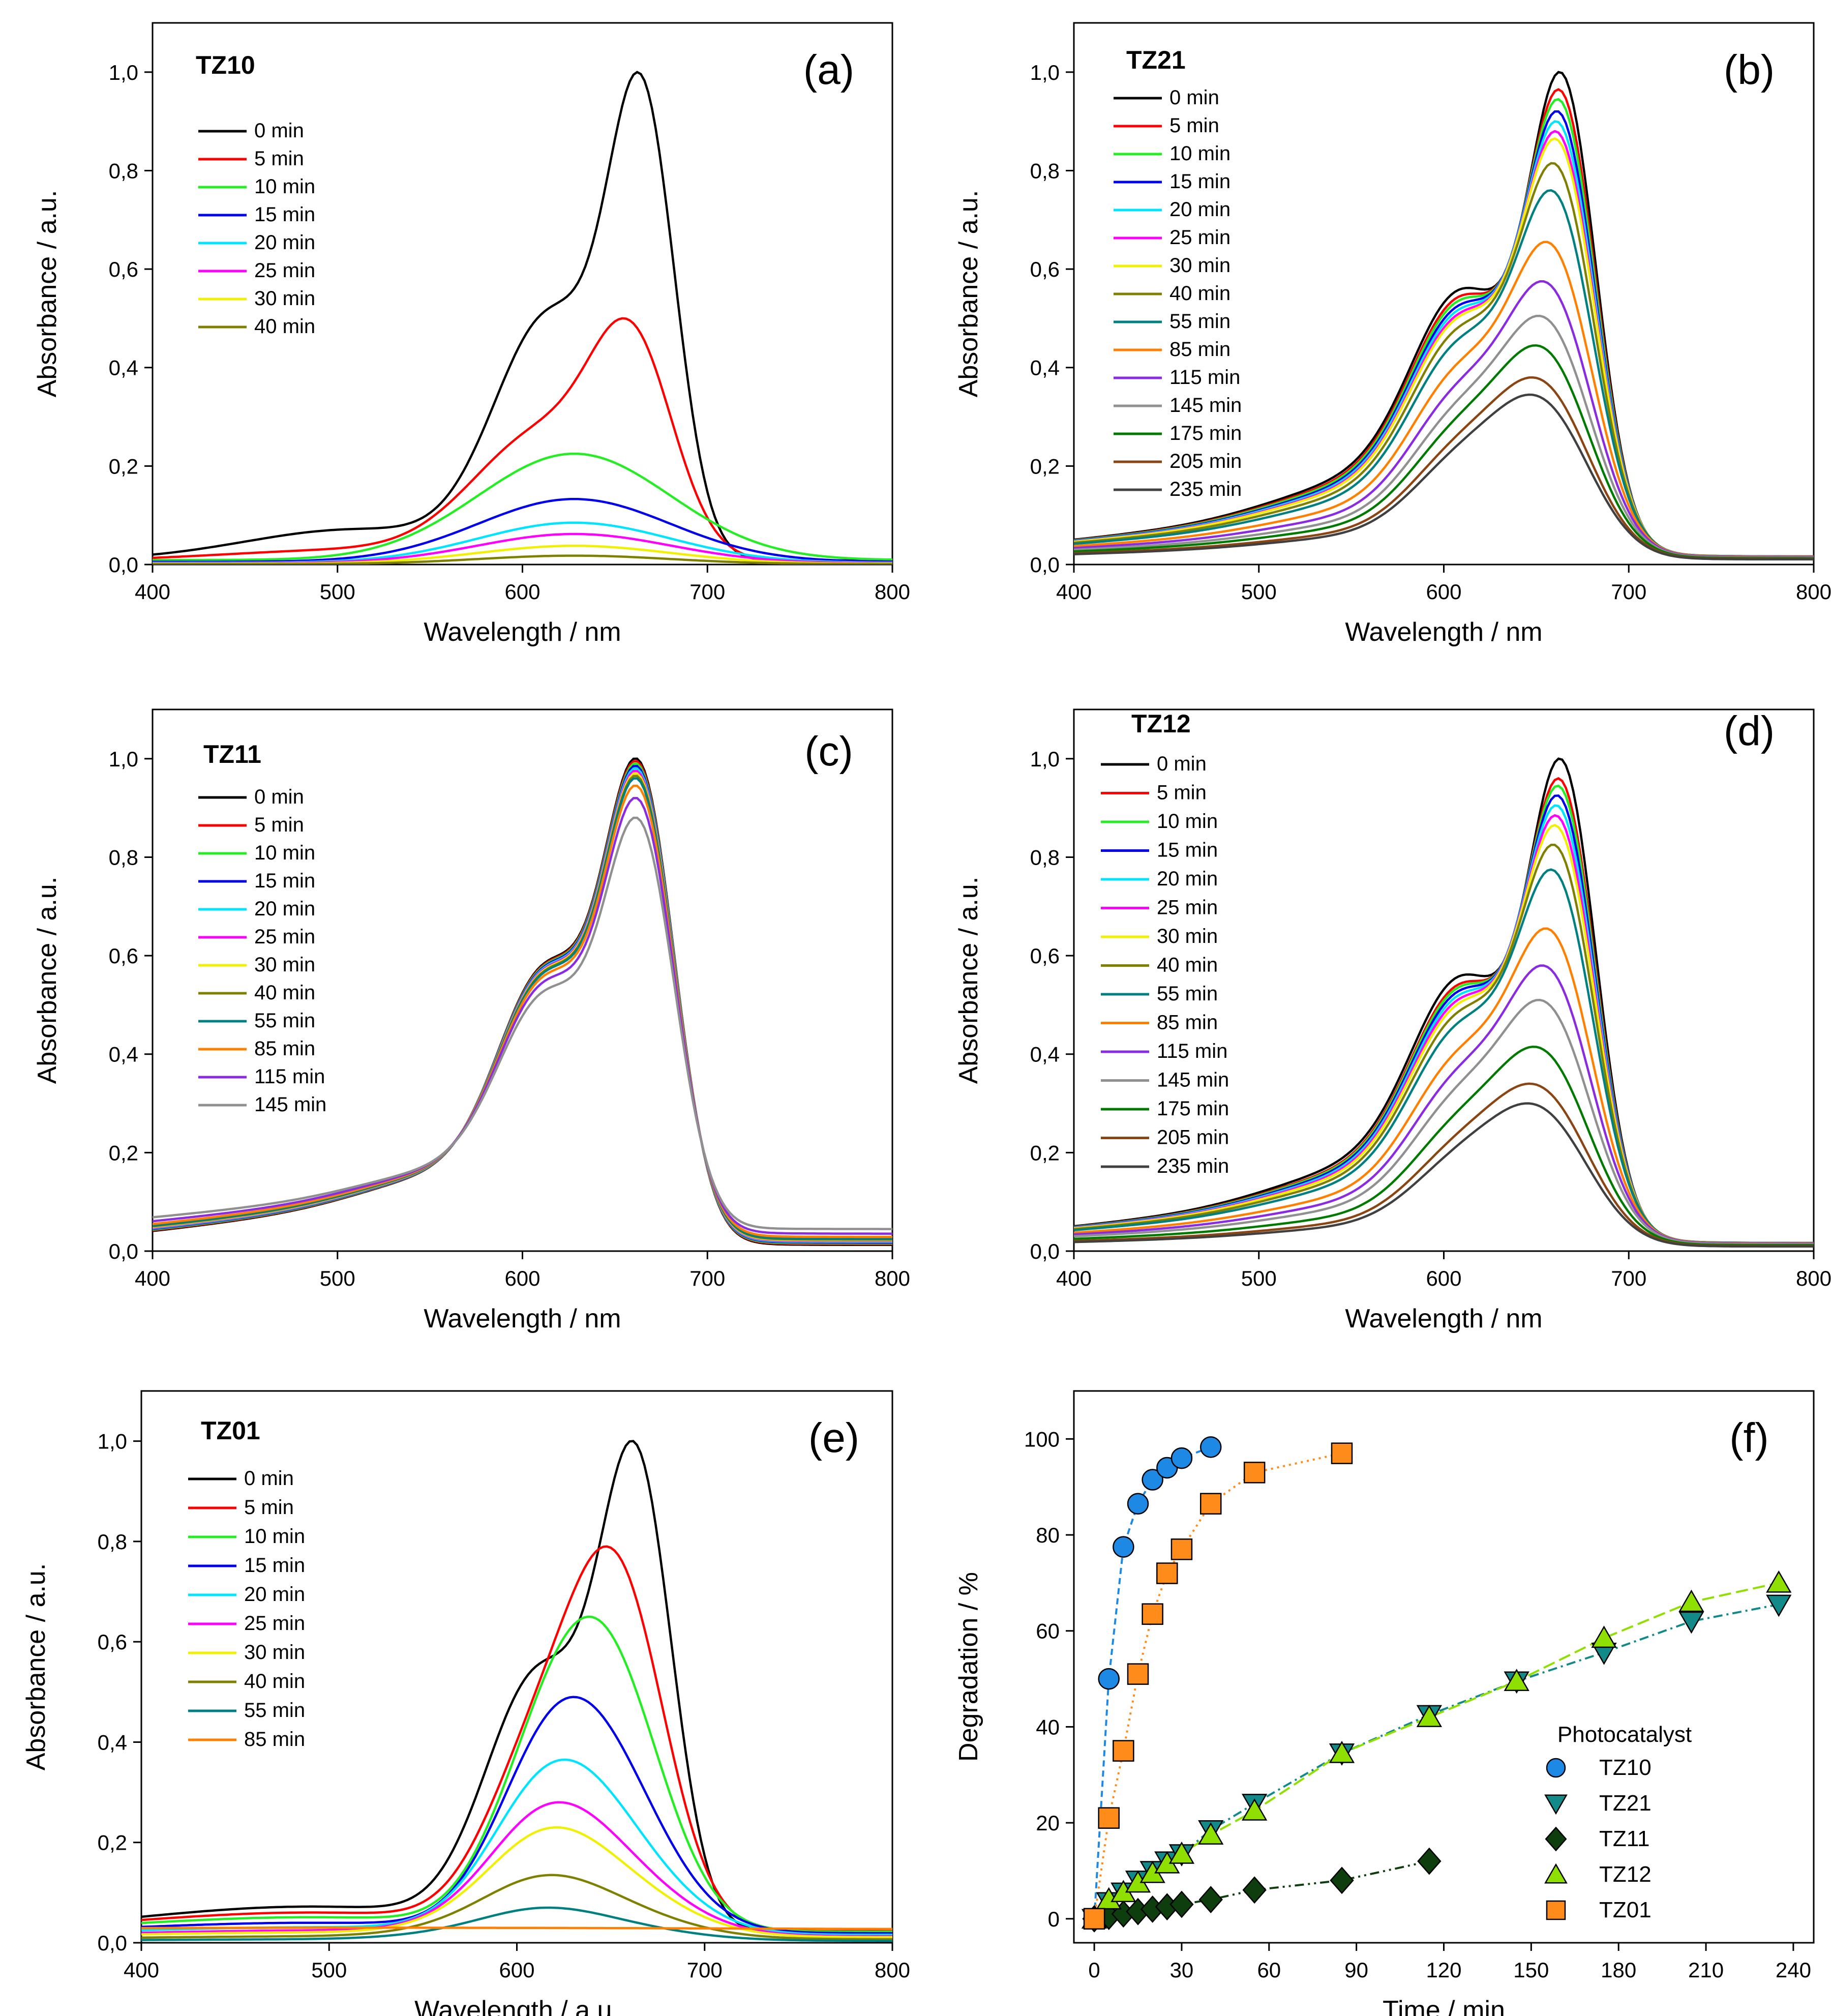 The height and width of the screenshot is (2016, 1831). Describe the element at coordinates (1193, 1109) in the screenshot. I see `legend-entry: 175 min` at that location.